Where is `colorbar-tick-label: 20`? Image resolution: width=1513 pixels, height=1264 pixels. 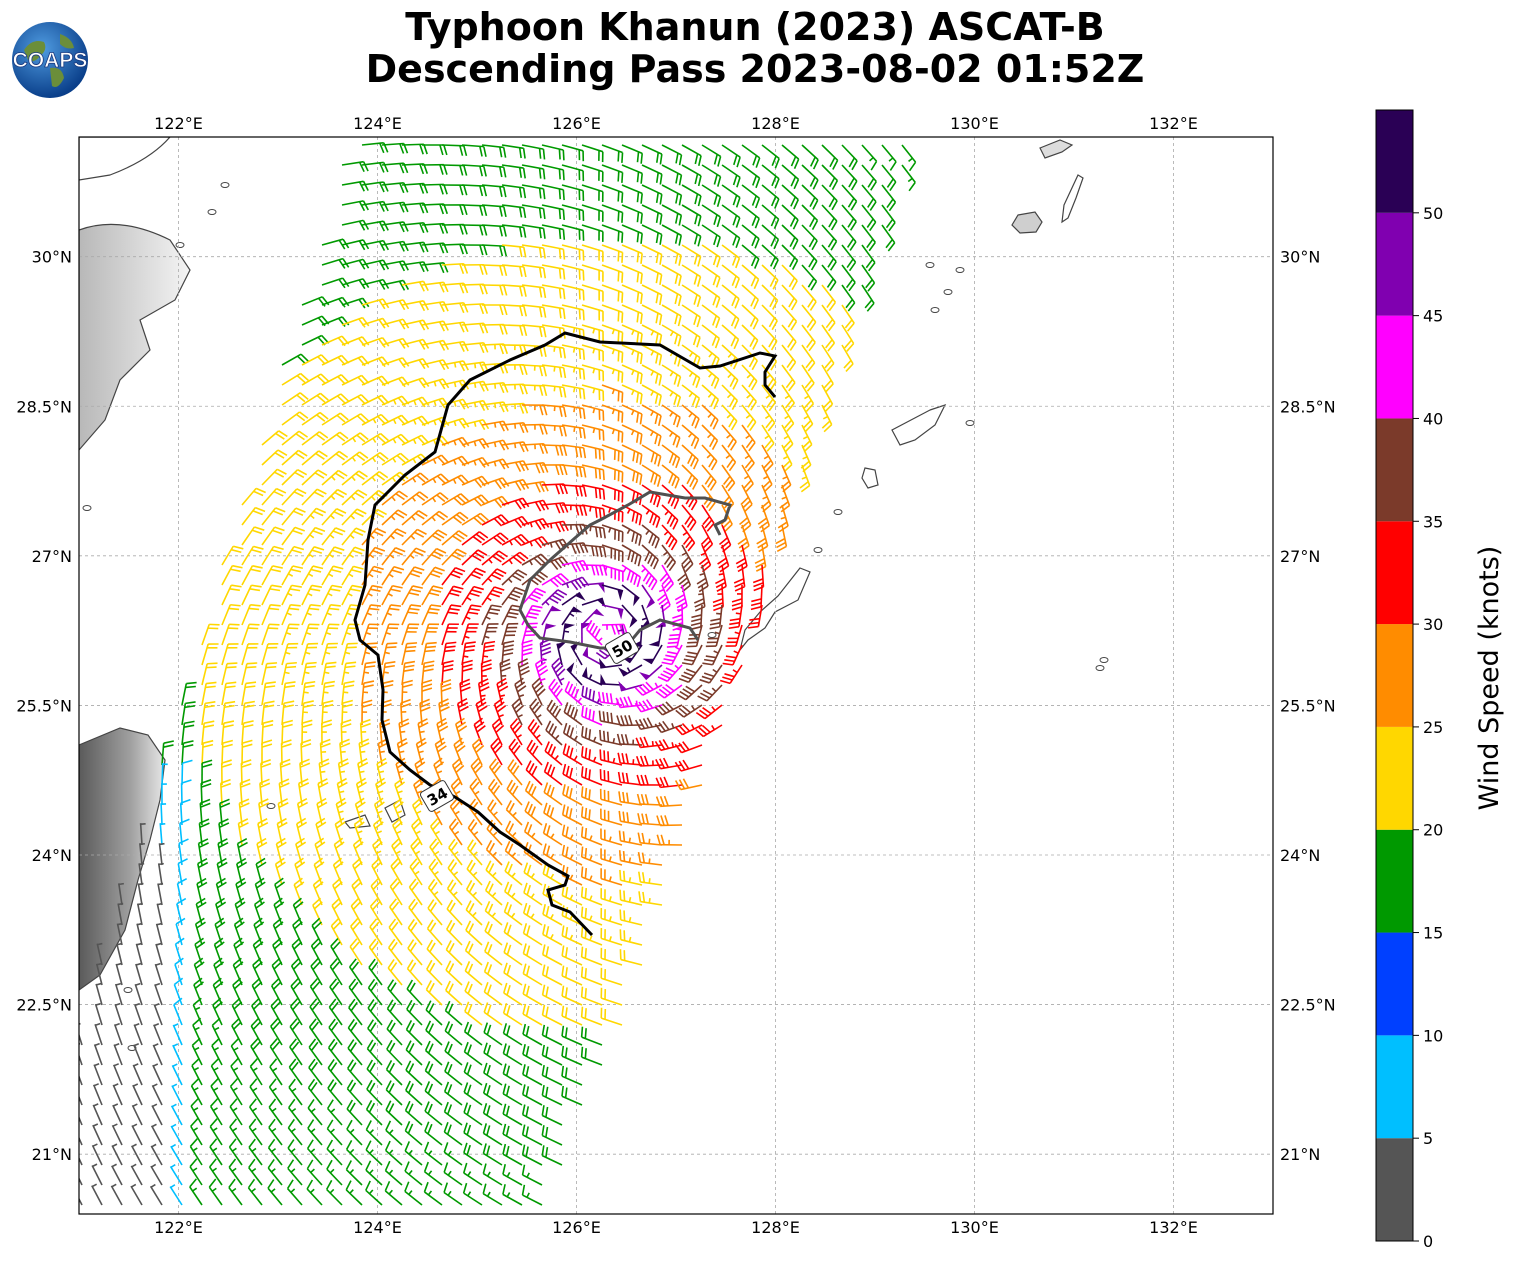
colorbar-tick-label: 20 is located at coordinates (1433, 830).